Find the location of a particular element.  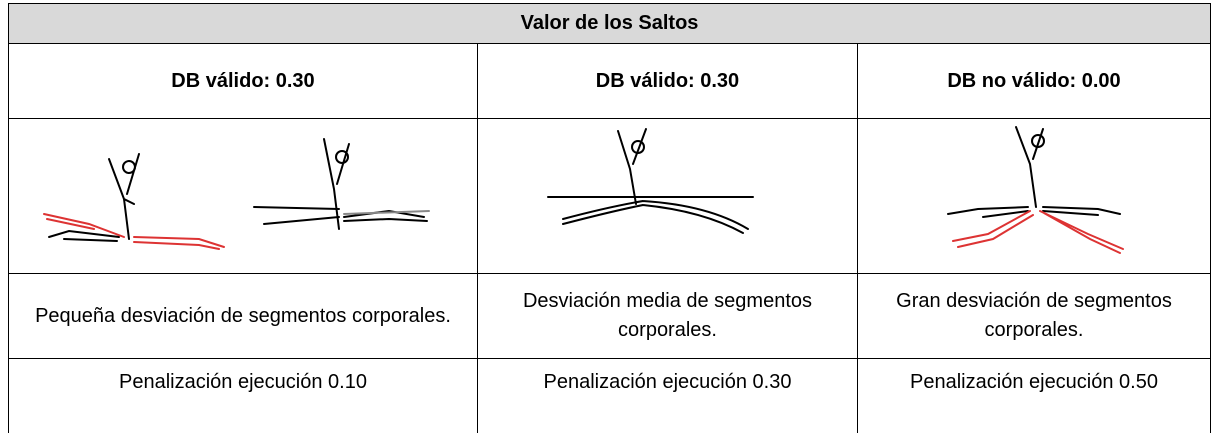

description: Gran desviación de segmentos corporales. is located at coordinates (1034, 316).